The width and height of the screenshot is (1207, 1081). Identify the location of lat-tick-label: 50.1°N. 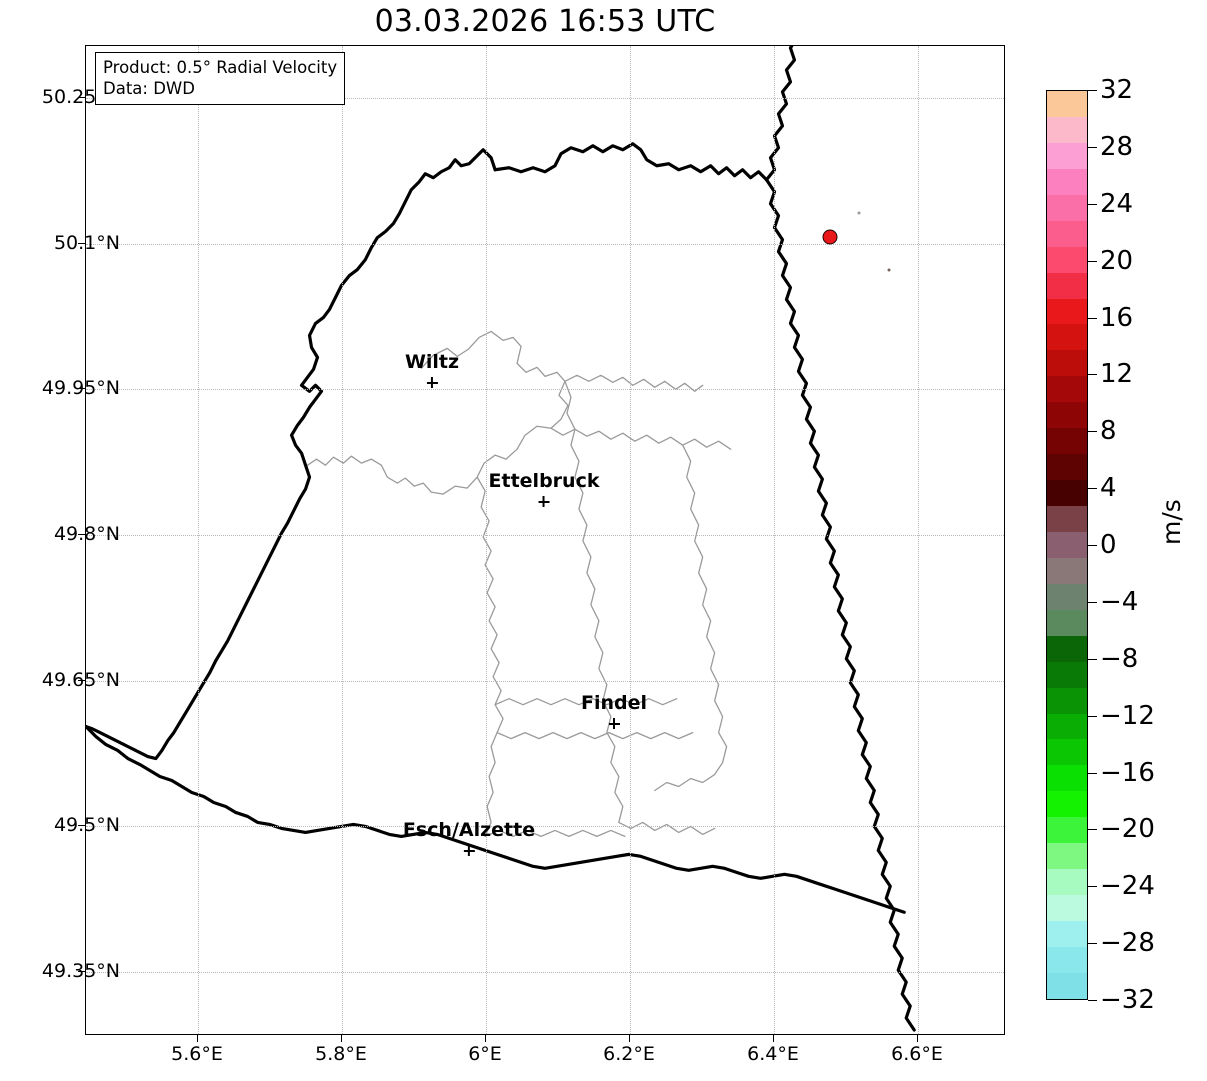
(86, 243).